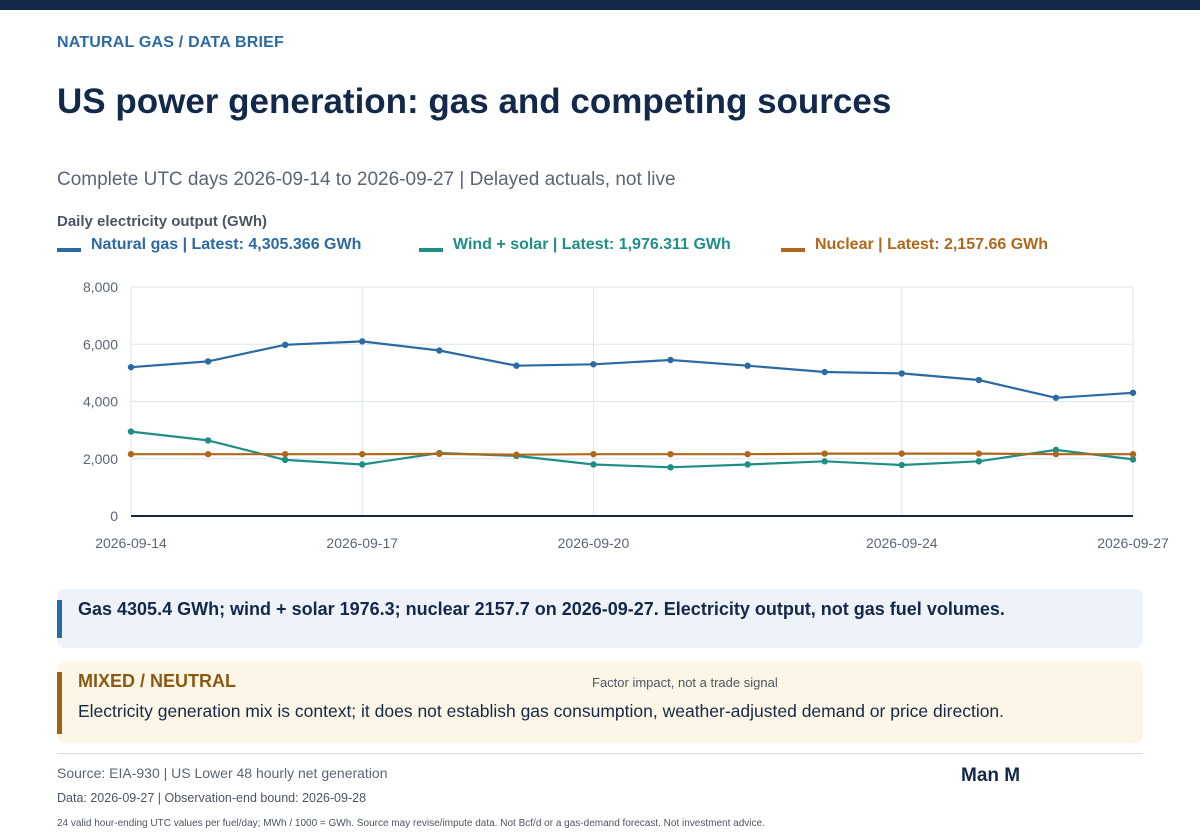  I want to click on legend-nuclear: Nuclear | Latest: 2,157.66 GWh, so click(914, 245).